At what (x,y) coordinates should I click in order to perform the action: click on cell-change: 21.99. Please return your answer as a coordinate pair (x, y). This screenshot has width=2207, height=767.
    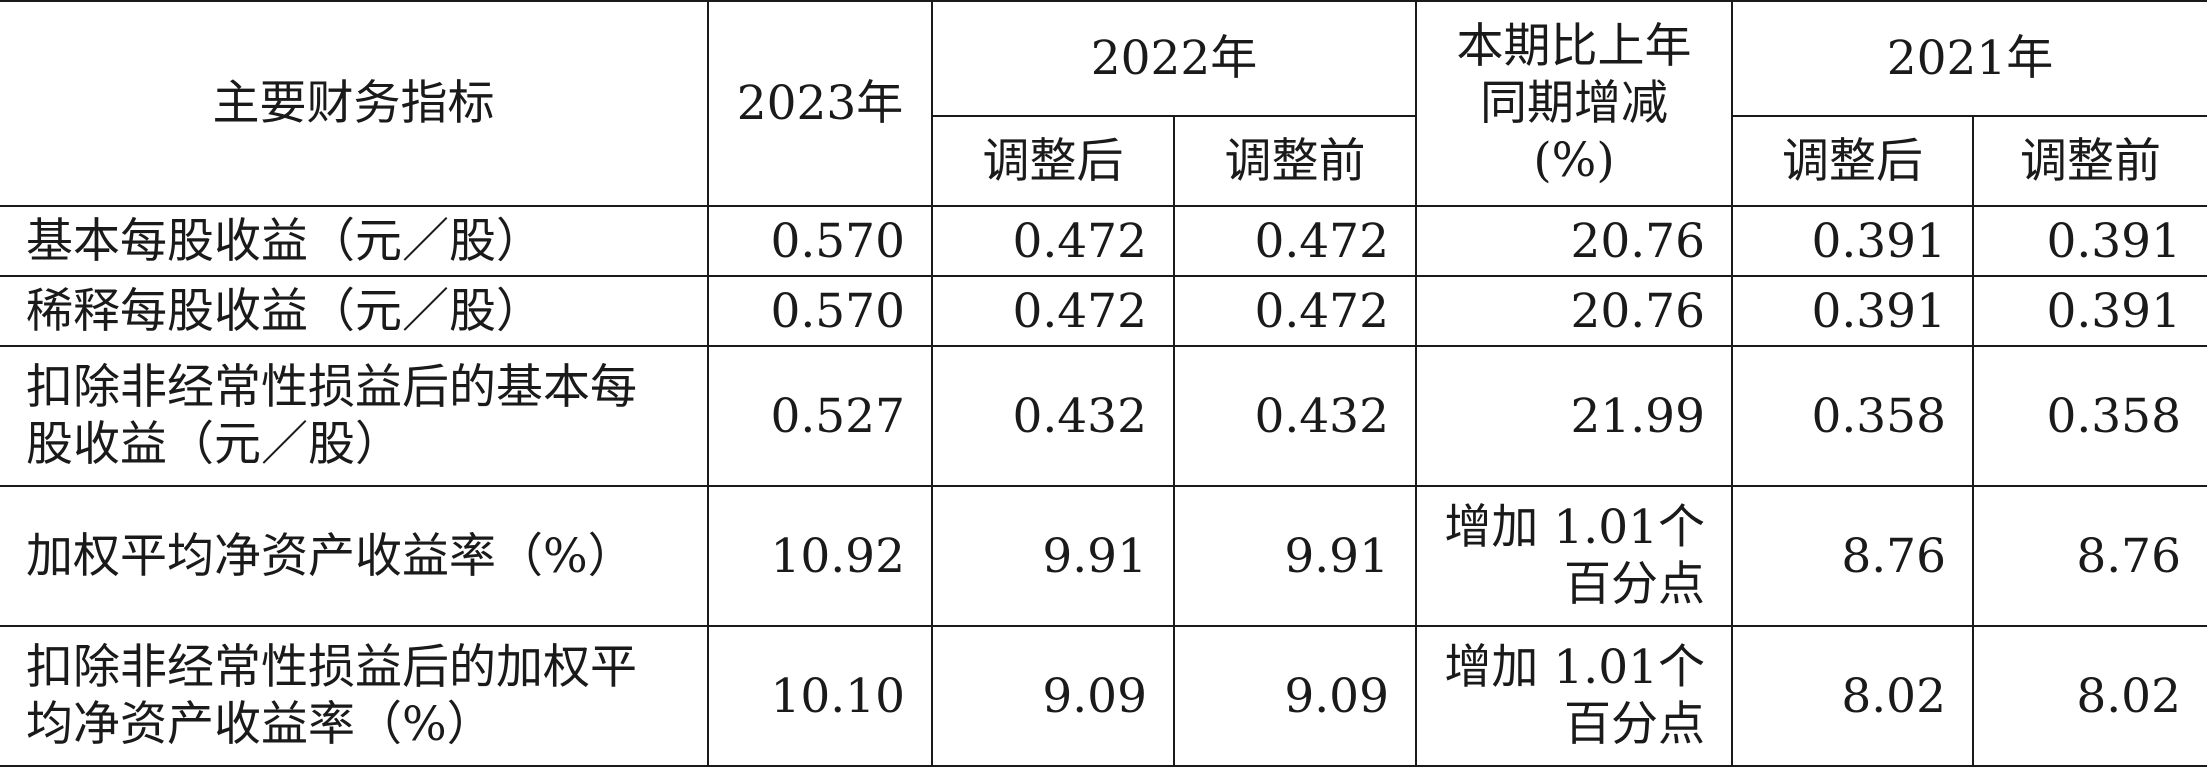
    Looking at the image, I should click on (1574, 416).